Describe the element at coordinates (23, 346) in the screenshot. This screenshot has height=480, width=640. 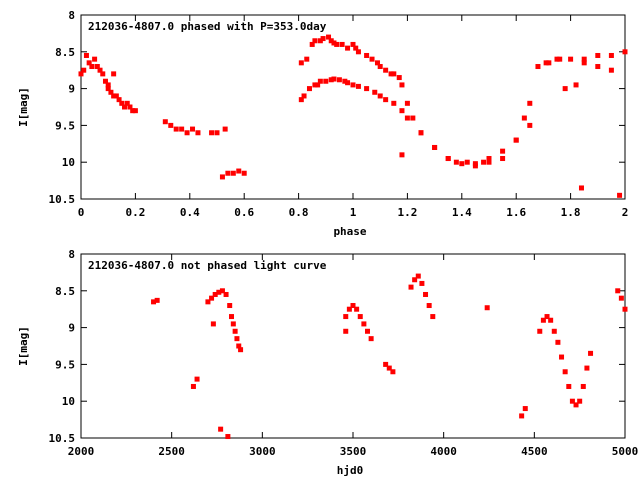
I see `unphased-y-axis-label: I[mag]` at that location.